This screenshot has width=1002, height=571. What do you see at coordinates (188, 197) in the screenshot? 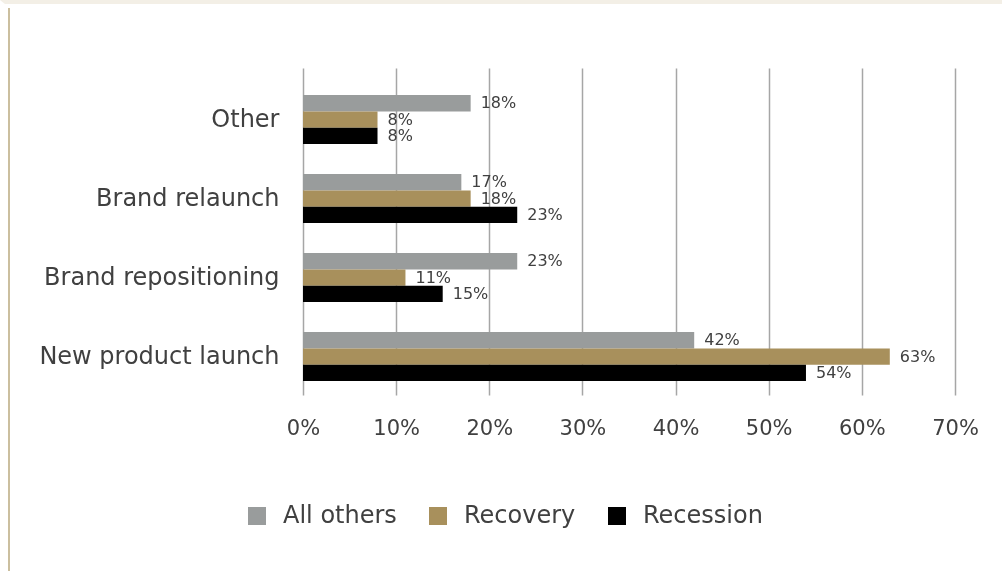
I see `y-tick-label: Brand relaunch` at bounding box center [188, 197].